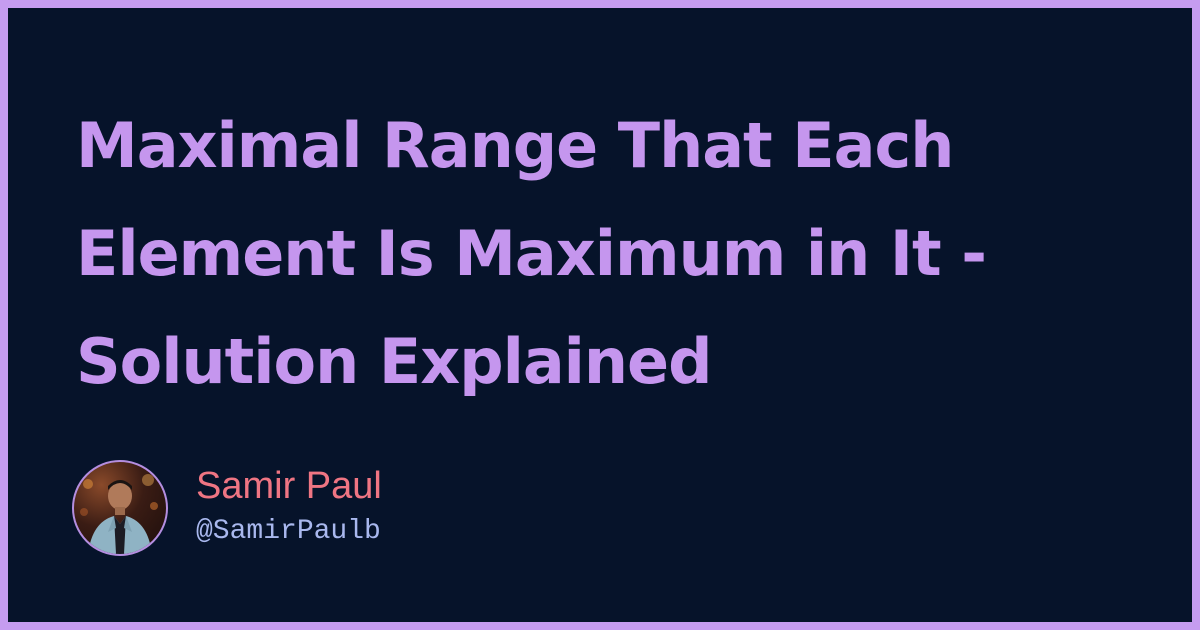 The height and width of the screenshot is (630, 1200). Describe the element at coordinates (289, 508) in the screenshot. I see `author-text: Samir Paul @SamirPaulb` at that location.